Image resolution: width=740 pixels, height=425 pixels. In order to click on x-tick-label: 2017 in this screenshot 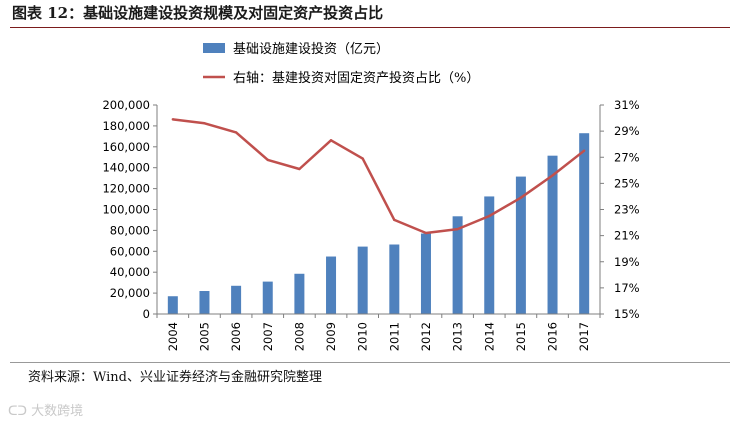, I will do `click(584, 336)`.